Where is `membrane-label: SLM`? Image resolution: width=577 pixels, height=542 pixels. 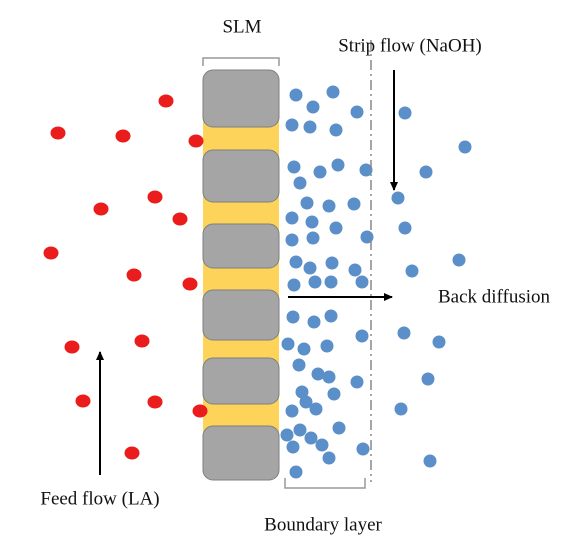 membrane-label: SLM is located at coordinates (241, 26).